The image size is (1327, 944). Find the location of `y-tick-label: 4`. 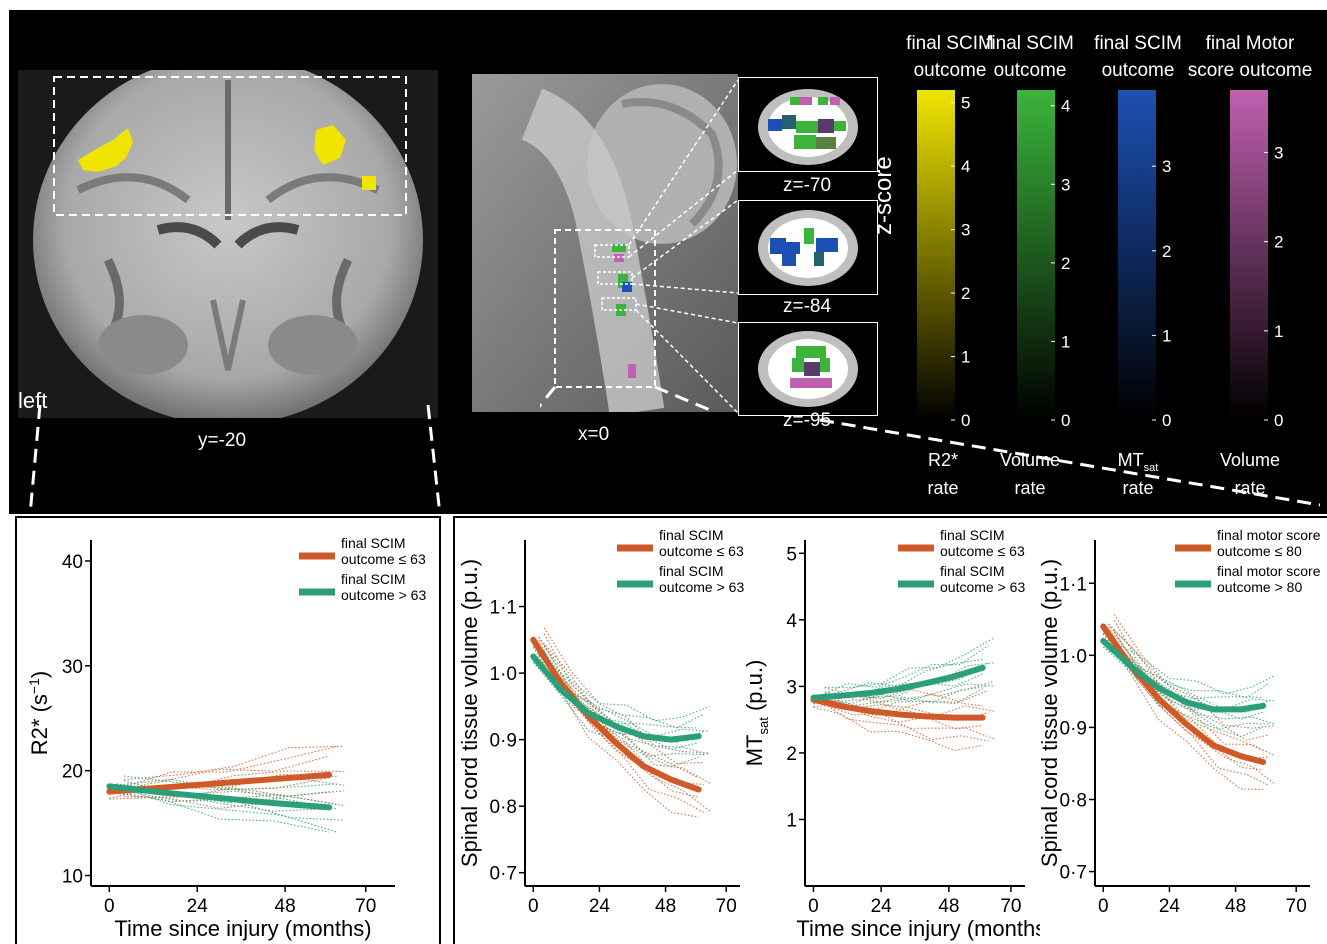

y-tick-label: 4 is located at coordinates (791, 621).